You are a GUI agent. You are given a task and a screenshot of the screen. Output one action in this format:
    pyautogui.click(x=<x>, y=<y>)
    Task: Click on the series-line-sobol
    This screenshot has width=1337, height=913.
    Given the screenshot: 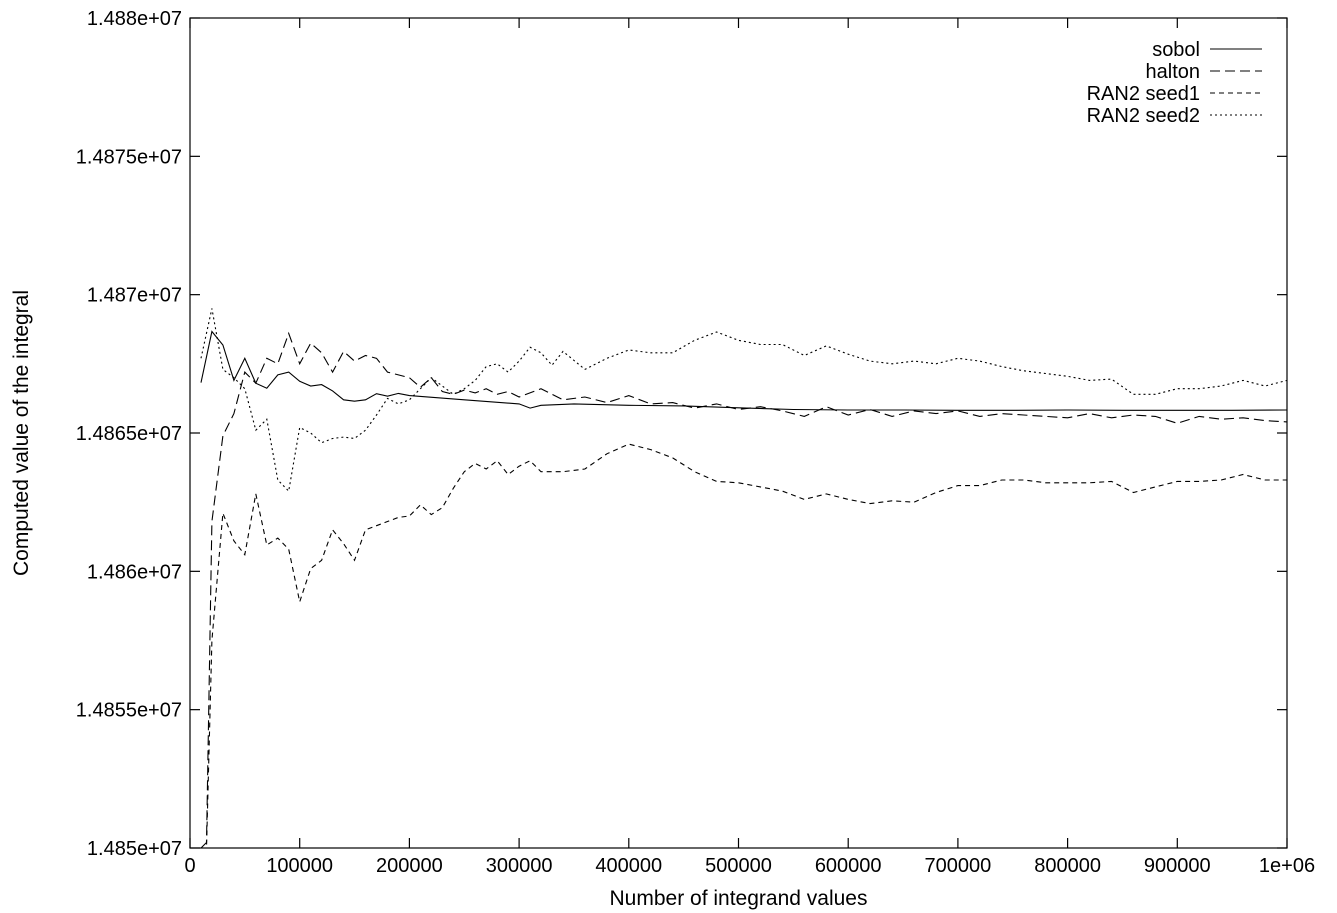 What is the action you would take?
    pyautogui.click(x=744, y=370)
    